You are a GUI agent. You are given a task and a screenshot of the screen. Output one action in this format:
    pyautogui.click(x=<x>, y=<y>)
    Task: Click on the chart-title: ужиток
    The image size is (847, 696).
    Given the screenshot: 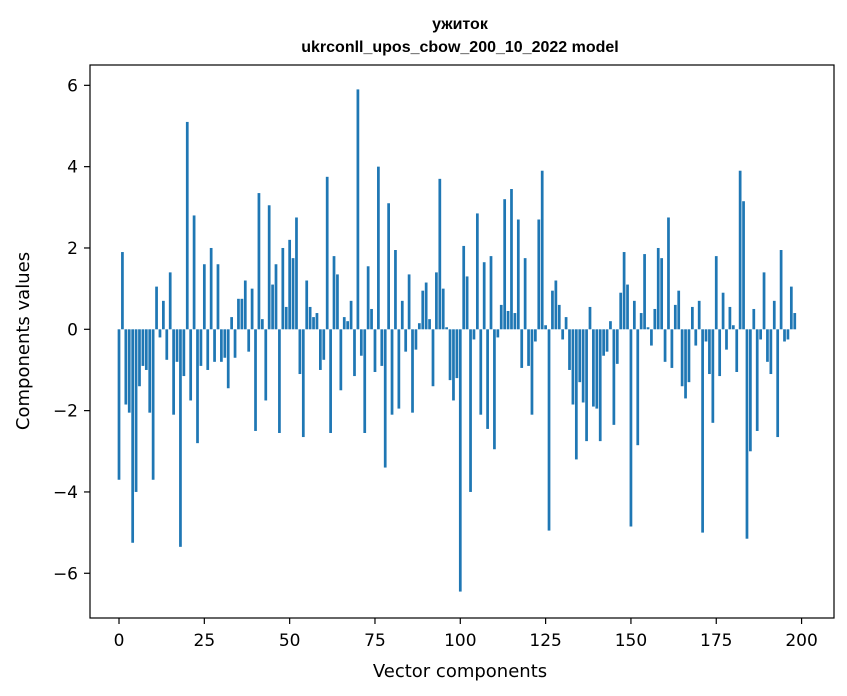 What is the action you would take?
    pyautogui.click(x=460, y=24)
    